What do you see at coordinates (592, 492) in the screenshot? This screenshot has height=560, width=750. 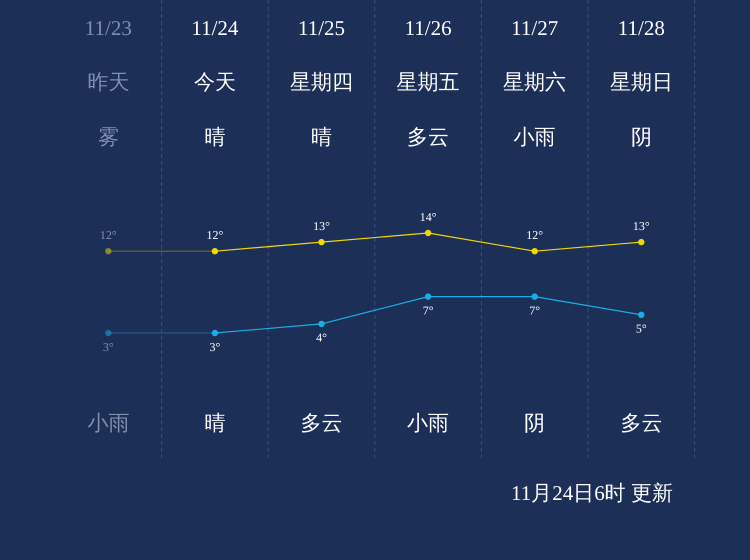 I see `annotation: 11月24日6时 更新` at bounding box center [592, 492].